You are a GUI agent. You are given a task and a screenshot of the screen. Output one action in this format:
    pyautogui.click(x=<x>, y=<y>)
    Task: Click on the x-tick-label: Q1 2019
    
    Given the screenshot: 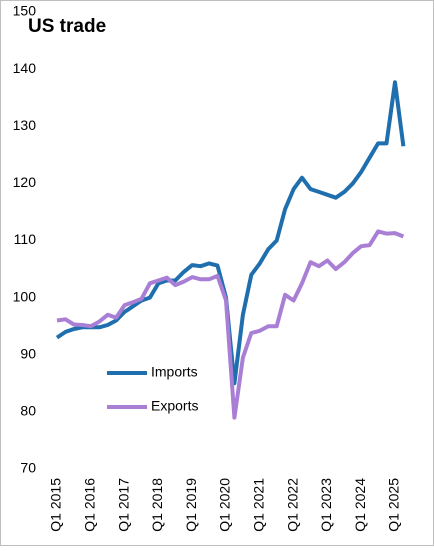 What is the action you would take?
    pyautogui.click(x=191, y=505)
    